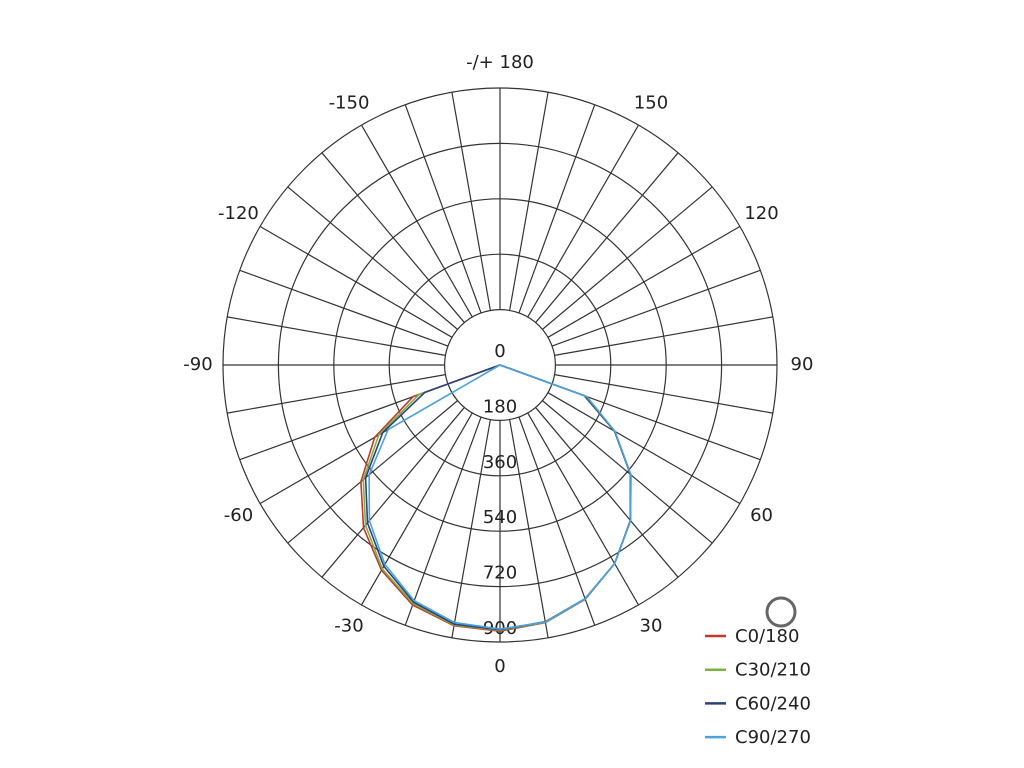 The width and height of the screenshot is (1024, 768). What do you see at coordinates (651, 626) in the screenshot?
I see `angle-tick-label: 30` at bounding box center [651, 626].